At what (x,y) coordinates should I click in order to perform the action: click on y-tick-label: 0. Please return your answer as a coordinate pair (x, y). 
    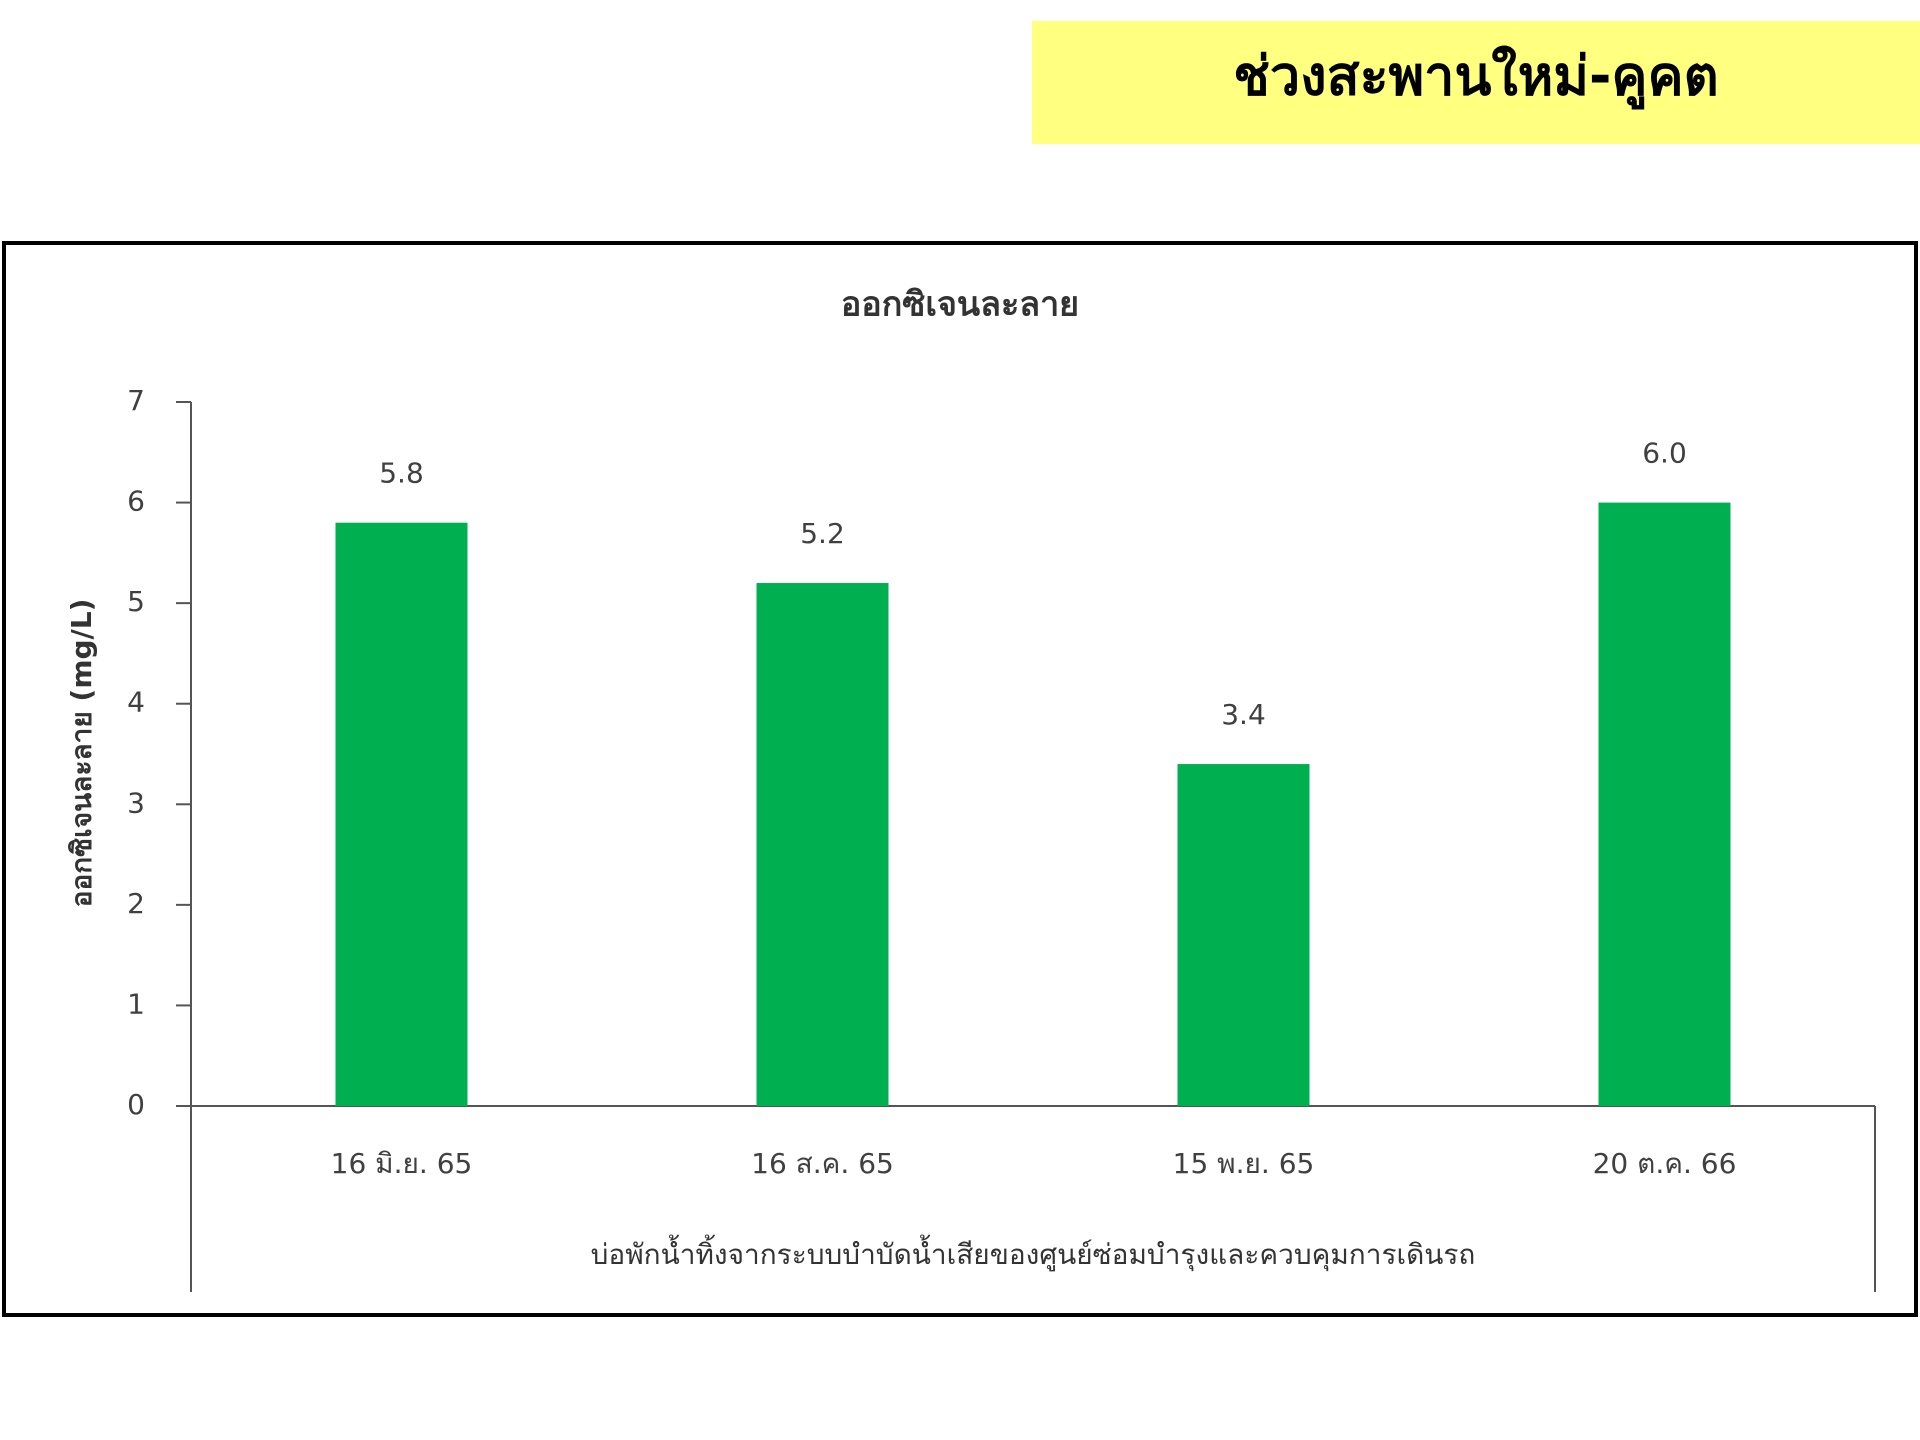
    Looking at the image, I should click on (136, 1104).